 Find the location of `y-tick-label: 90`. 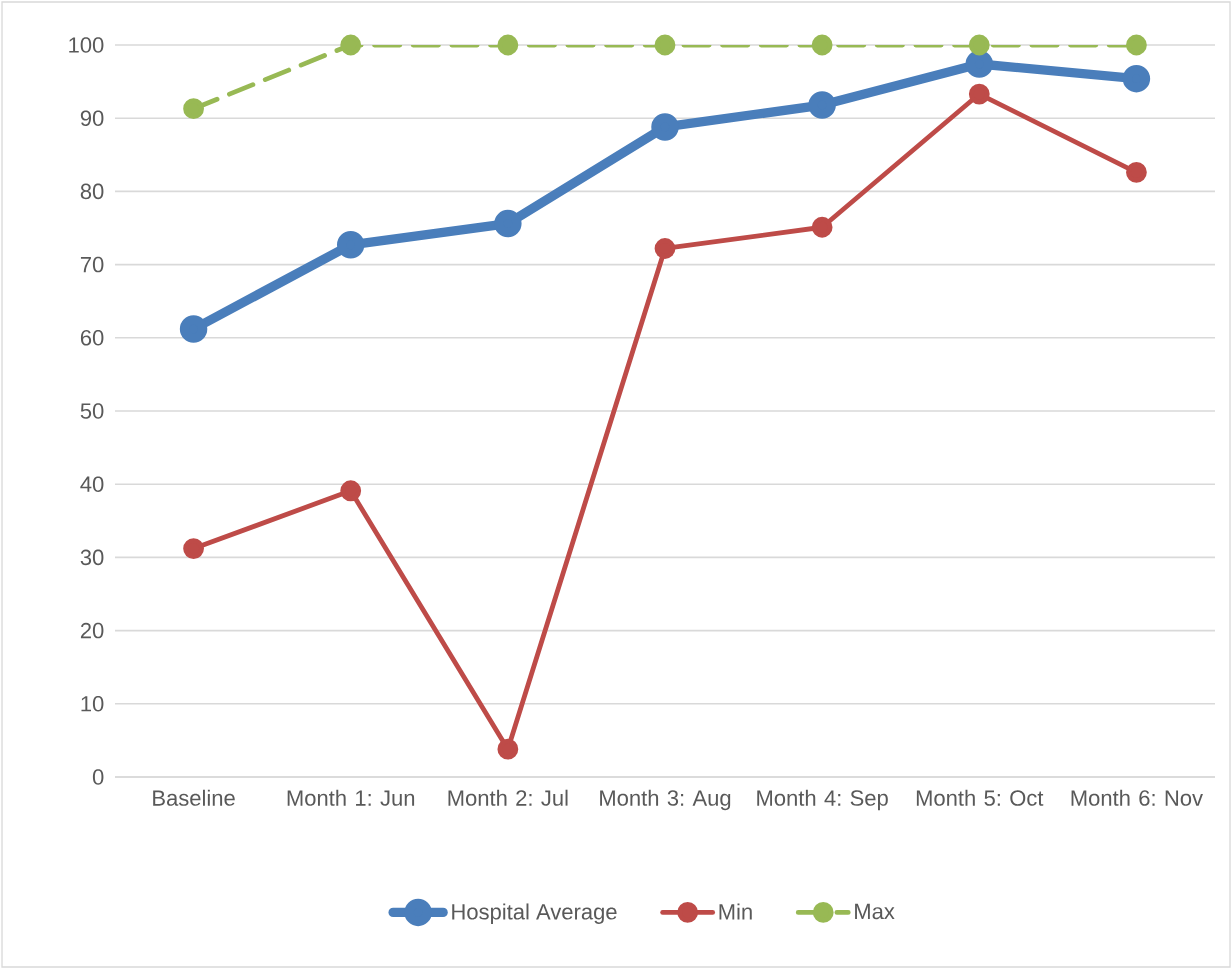

y-tick-label: 90 is located at coordinates (92, 118).